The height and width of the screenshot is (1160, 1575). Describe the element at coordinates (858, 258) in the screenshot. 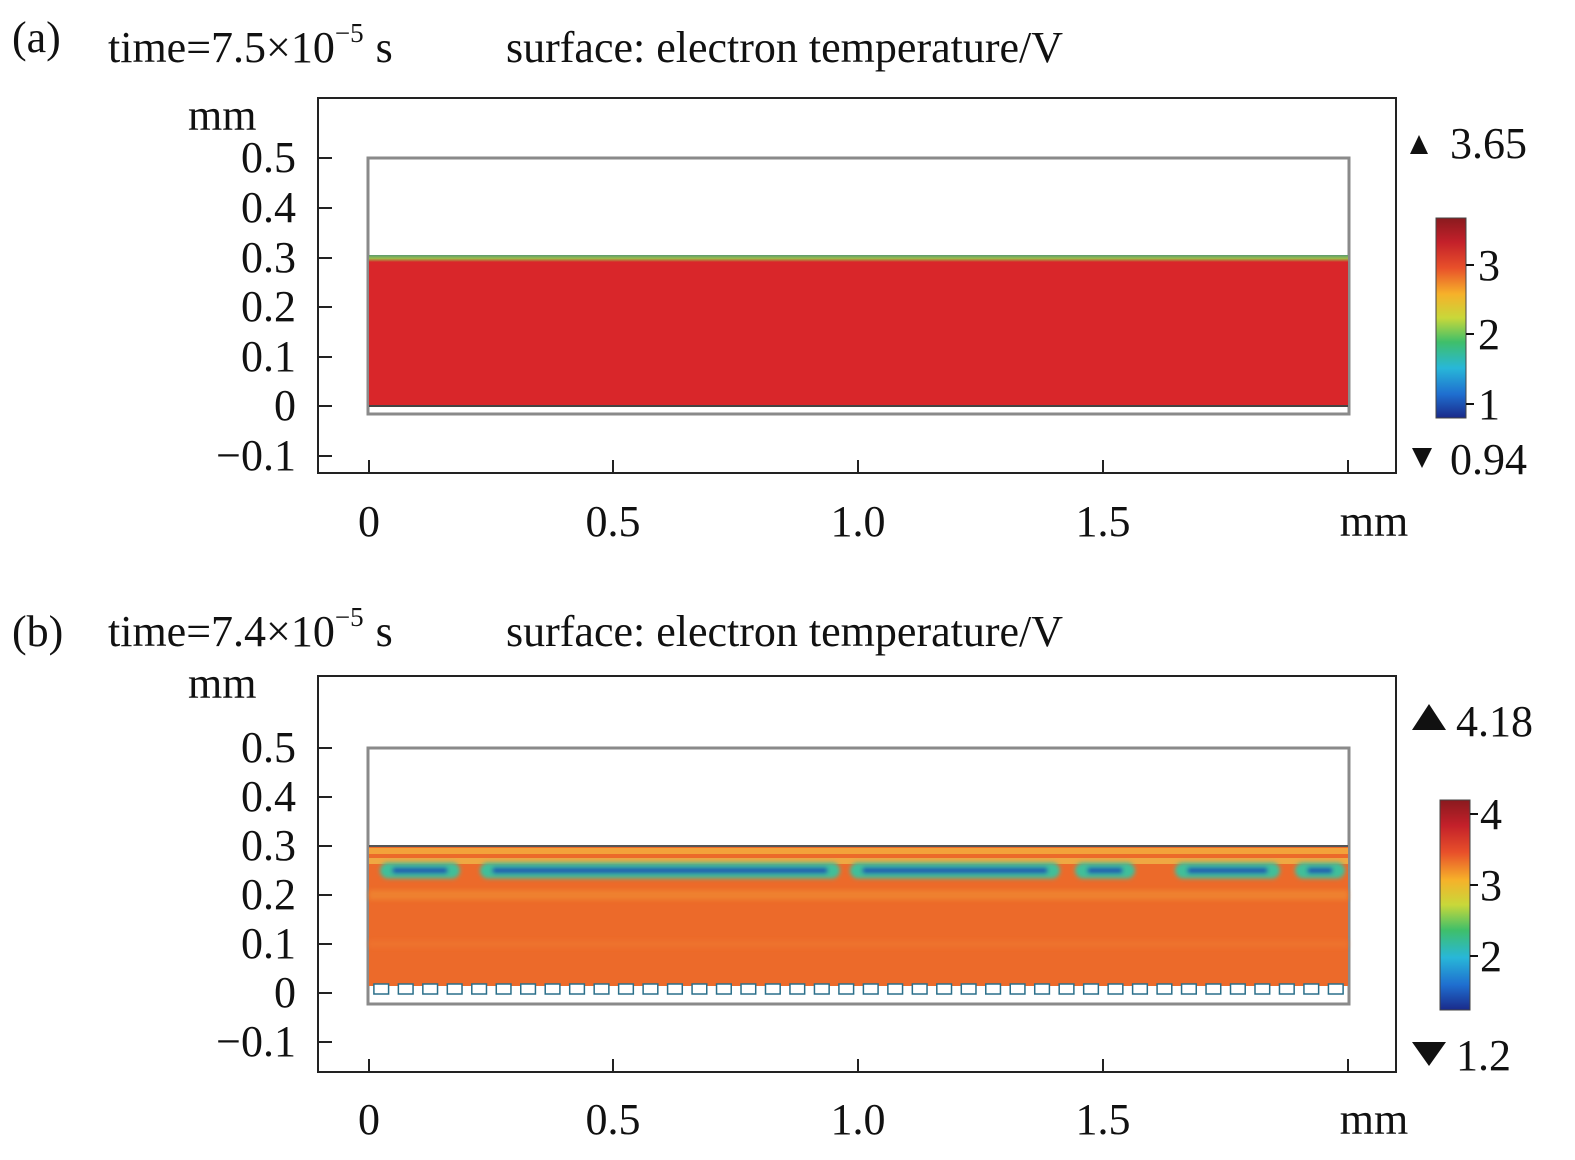

I see `region-top-edge` at that location.